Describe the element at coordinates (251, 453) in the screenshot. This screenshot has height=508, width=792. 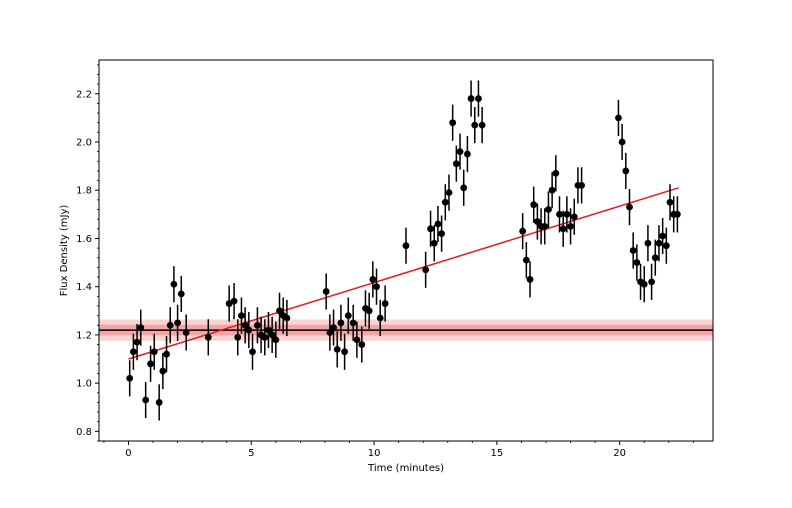
I see `x-tick-label: 5` at that location.